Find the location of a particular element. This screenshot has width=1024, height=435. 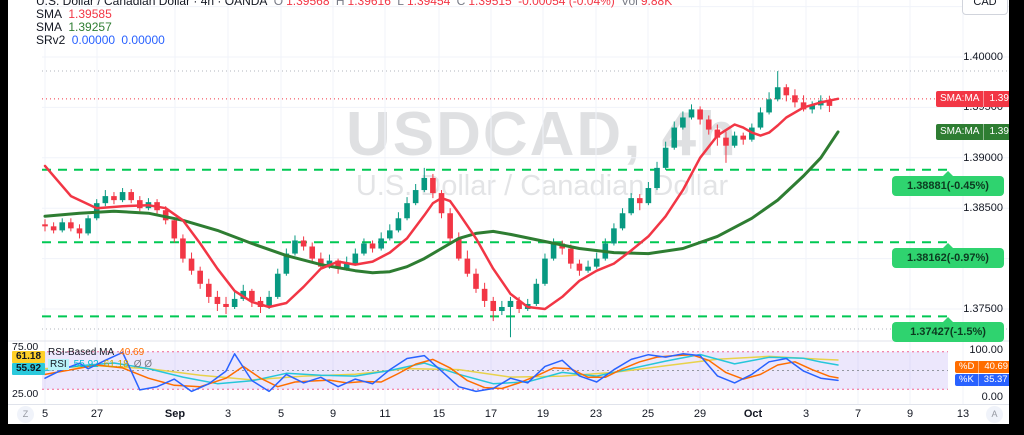

time-axis-label: Sep is located at coordinates (175, 414).